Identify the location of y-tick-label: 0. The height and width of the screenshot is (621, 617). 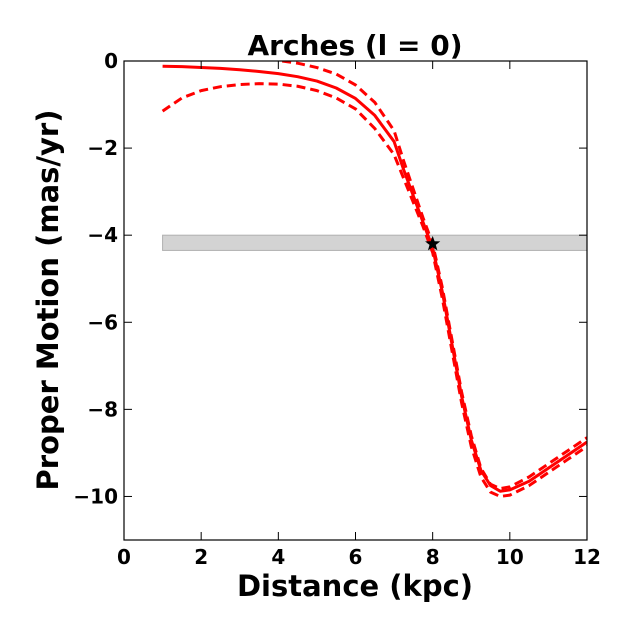
(111, 61).